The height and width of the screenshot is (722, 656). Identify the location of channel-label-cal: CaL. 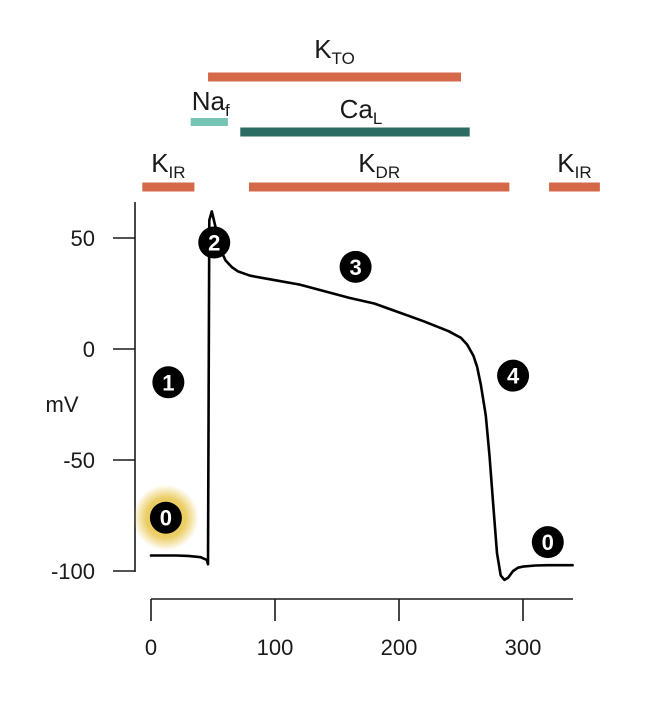
(361, 111).